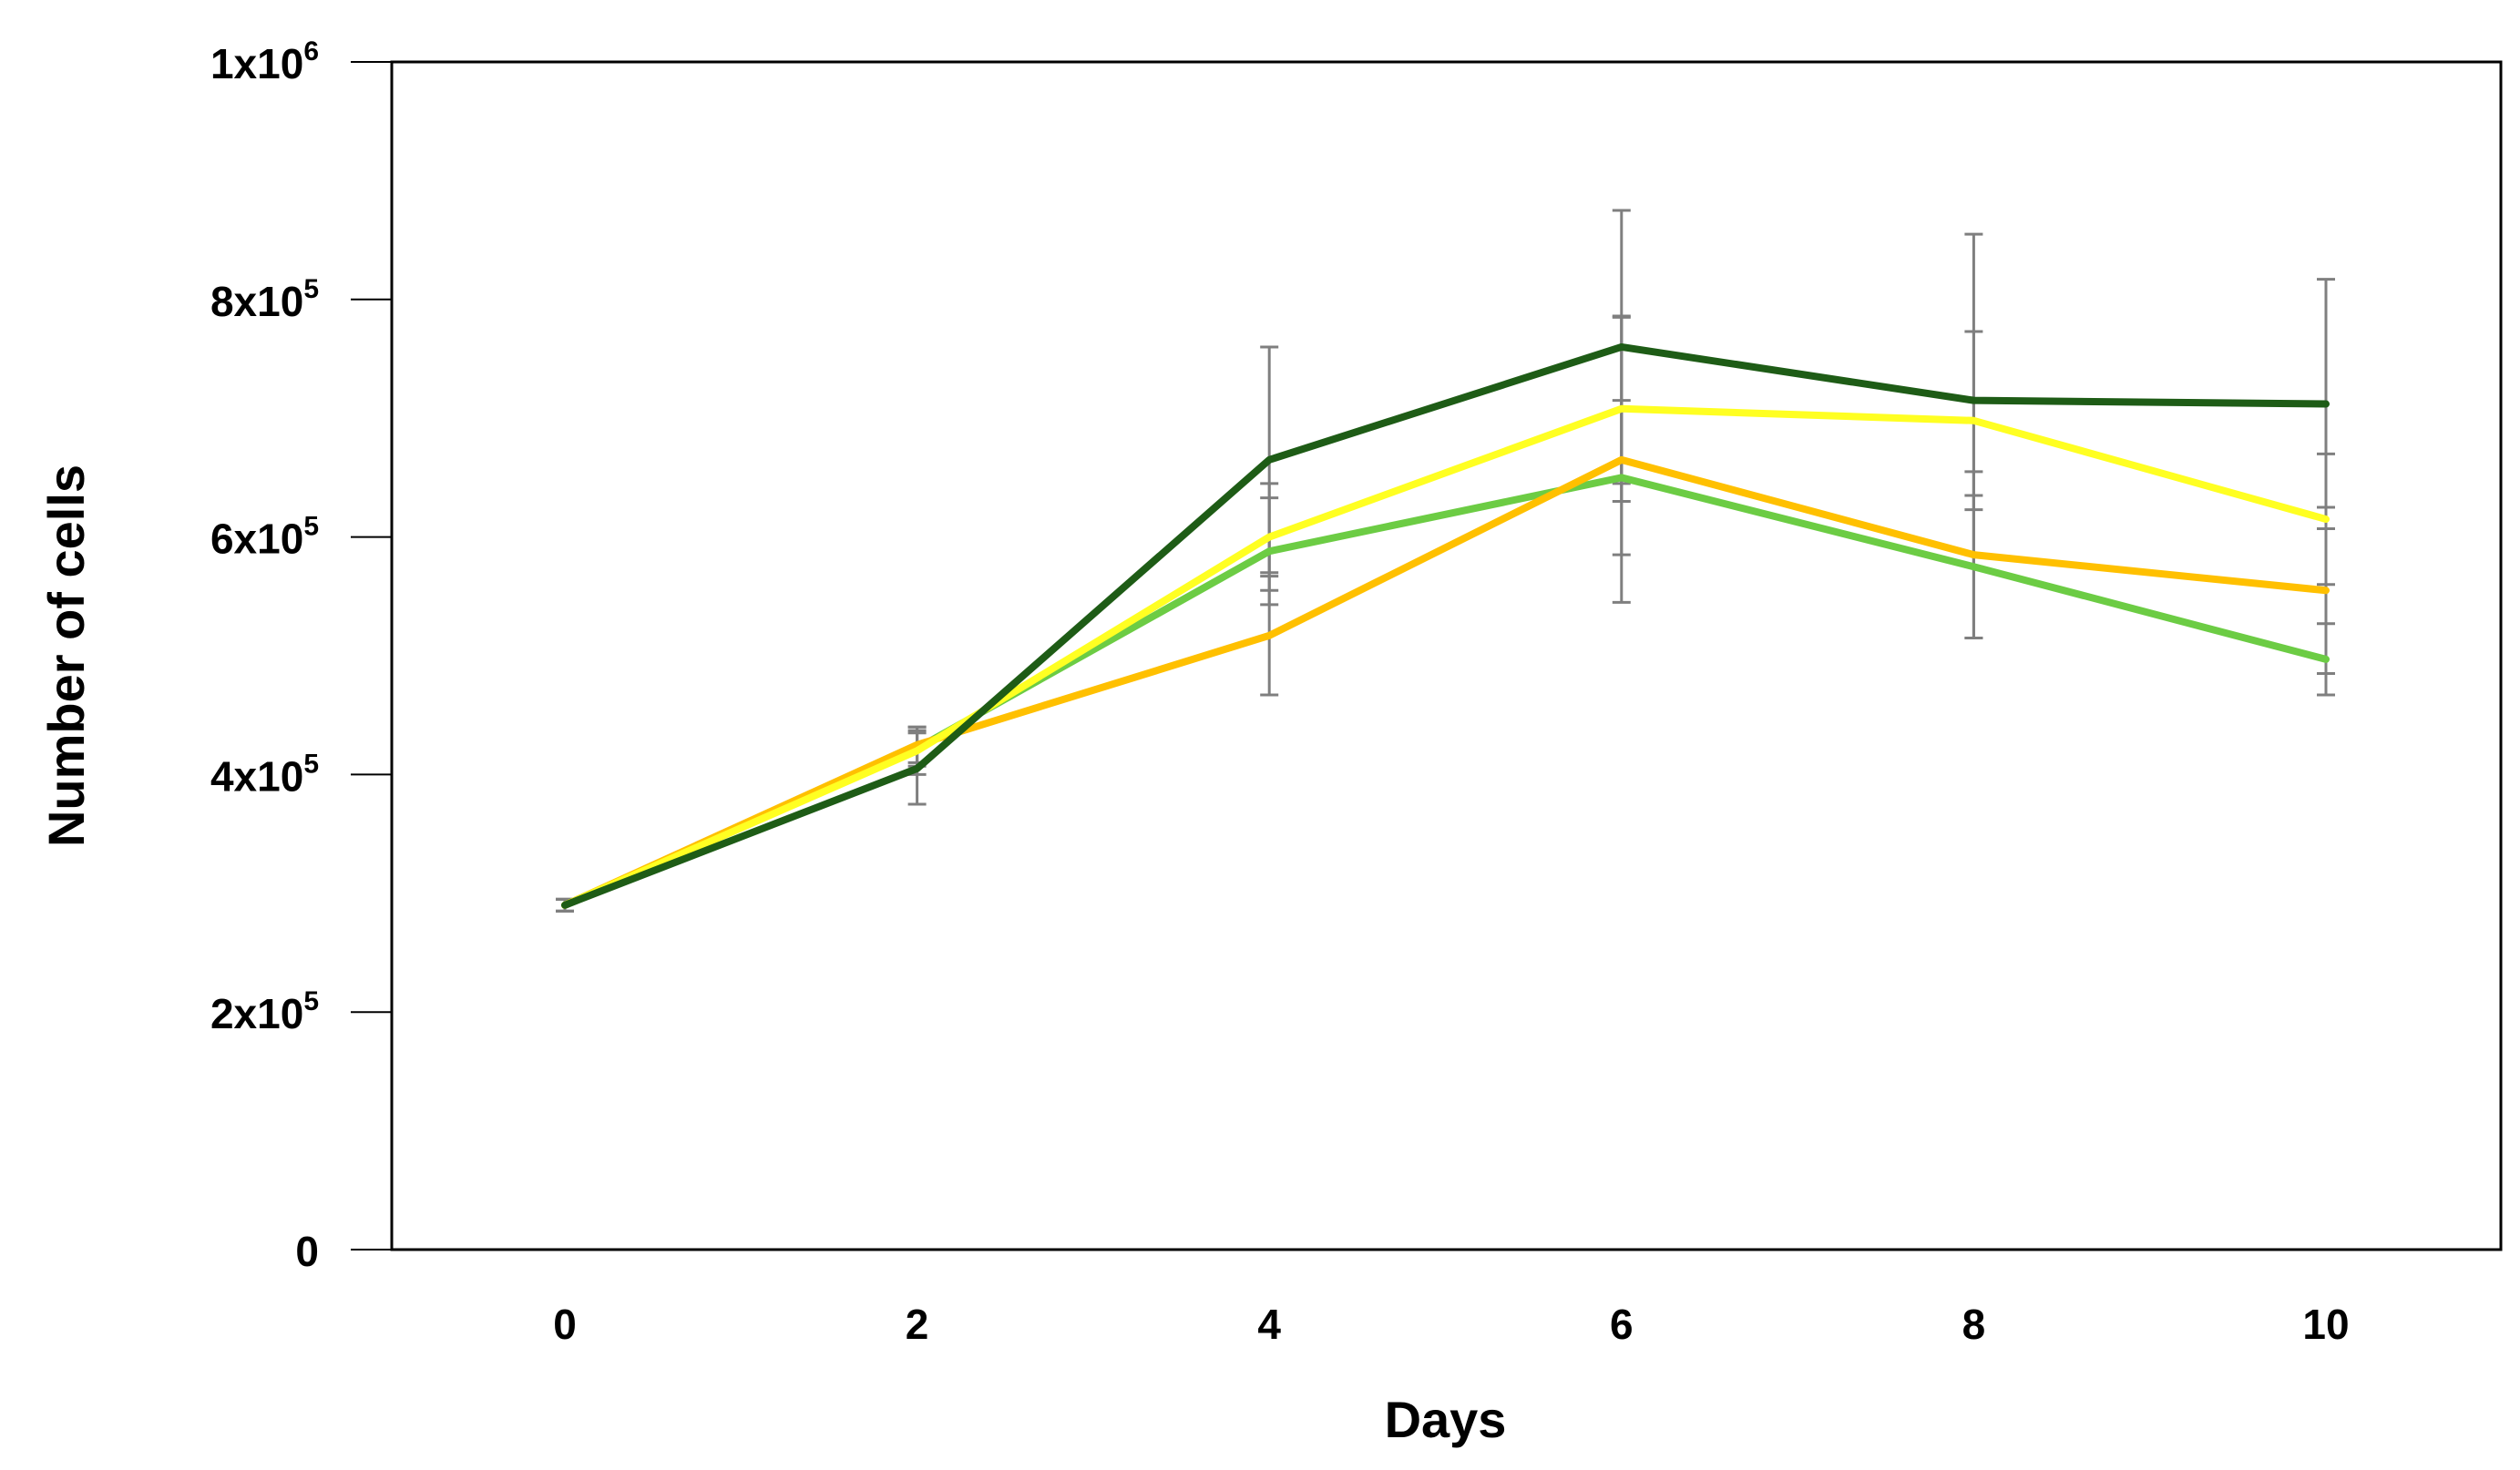 This screenshot has height=1470, width=2520. Describe the element at coordinates (264, 775) in the screenshot. I see `y-tick-label: 4x10⁵` at that location.